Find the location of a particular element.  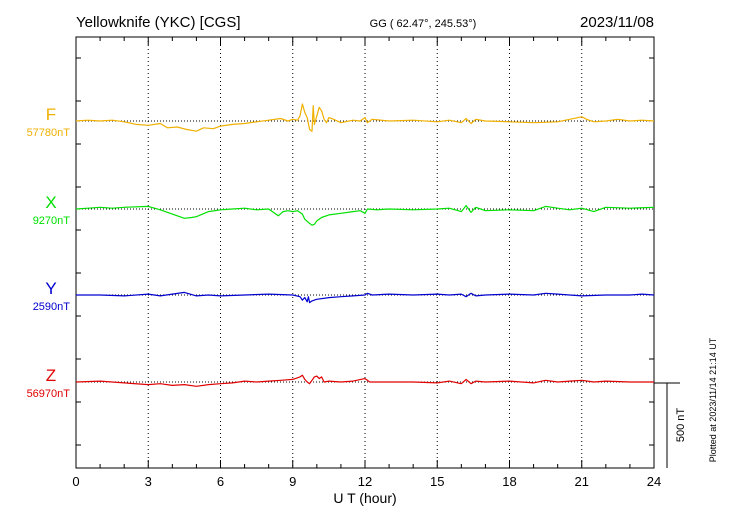

x-tick-label: 24 is located at coordinates (654, 481).